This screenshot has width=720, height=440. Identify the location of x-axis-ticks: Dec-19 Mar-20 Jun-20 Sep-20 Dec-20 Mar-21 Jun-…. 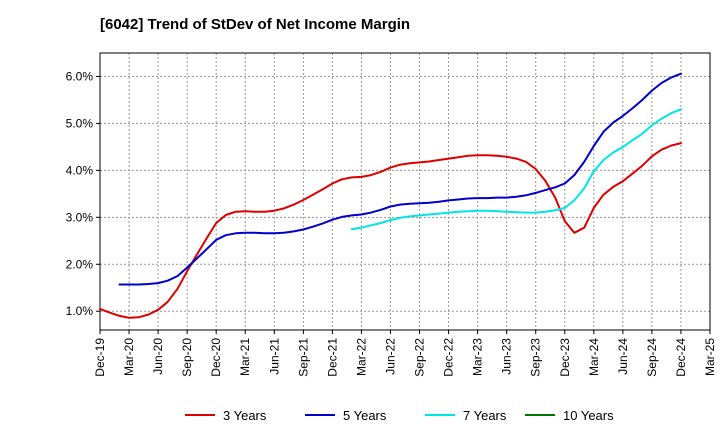
(405, 353).